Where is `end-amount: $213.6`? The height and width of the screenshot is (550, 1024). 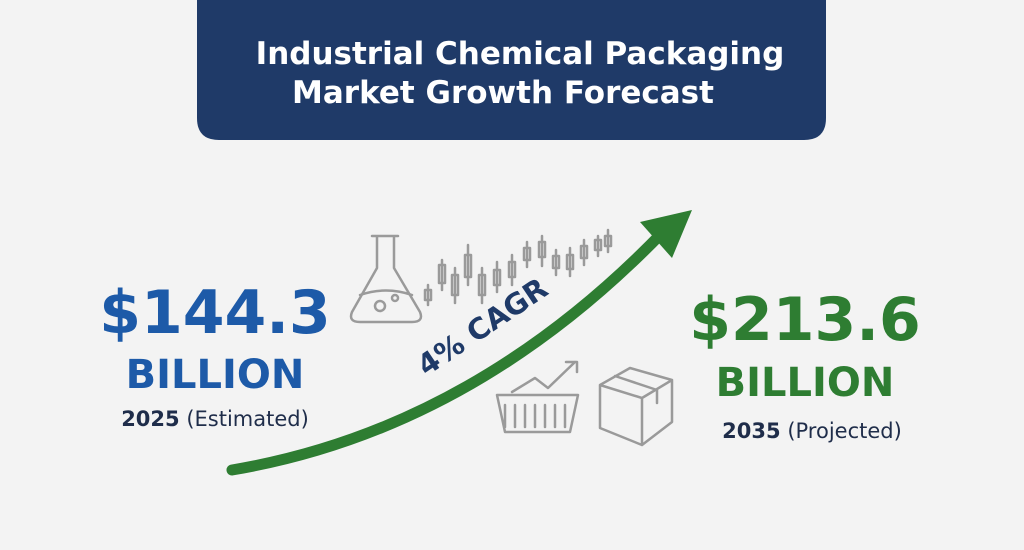 end-amount: $213.6 is located at coordinates (805, 320).